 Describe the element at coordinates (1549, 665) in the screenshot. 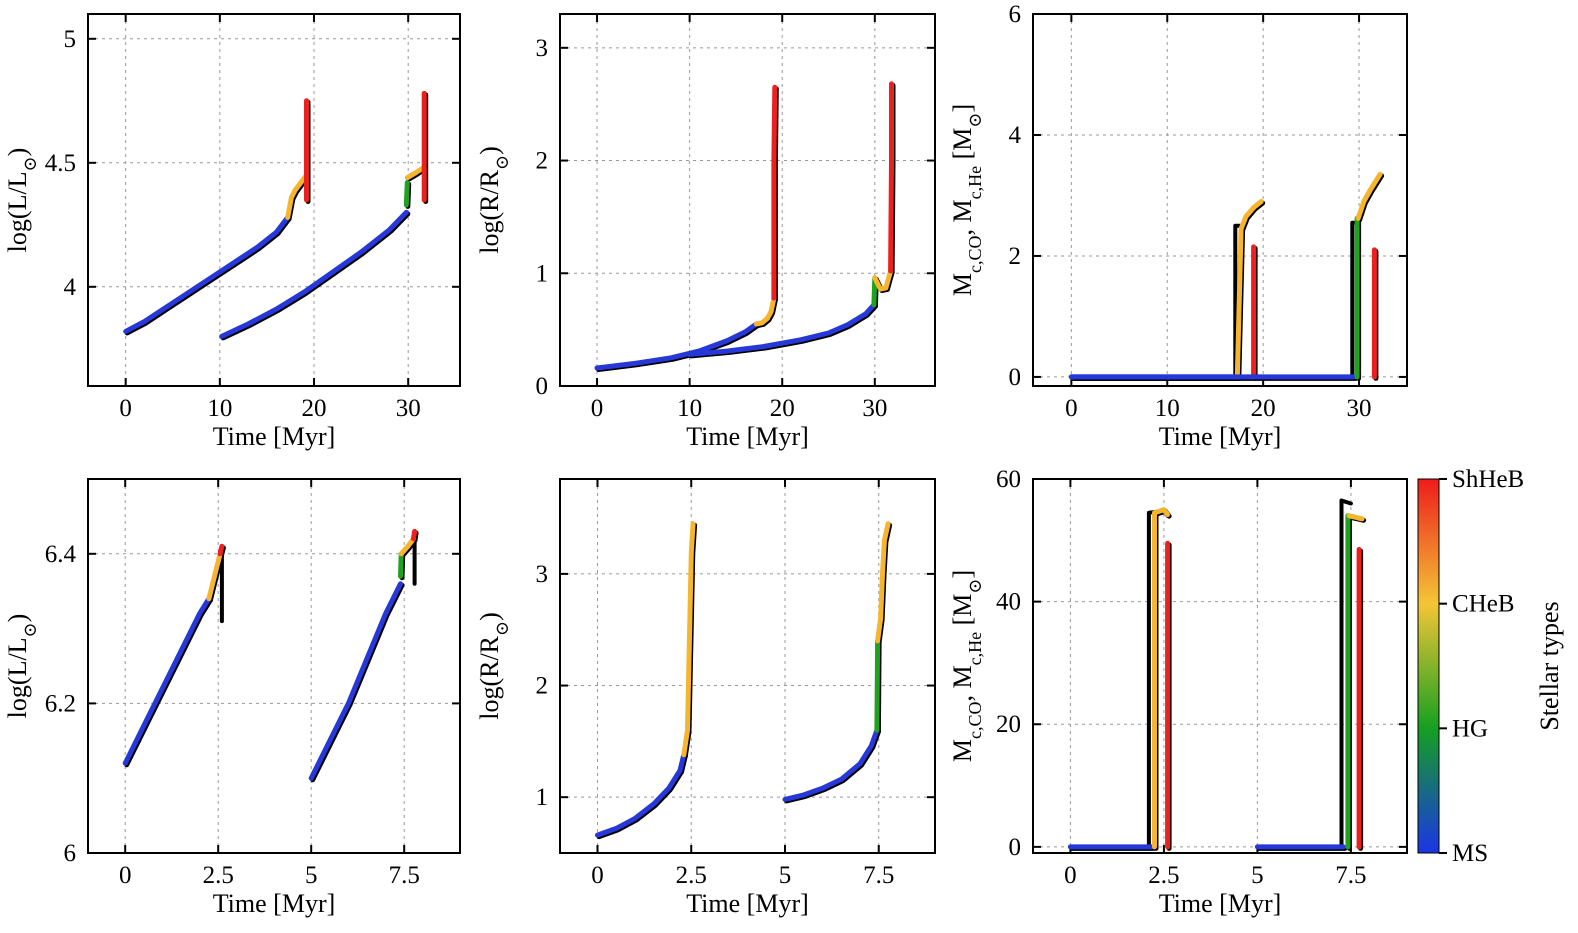

I see `colorbar-title: Stellar types` at that location.